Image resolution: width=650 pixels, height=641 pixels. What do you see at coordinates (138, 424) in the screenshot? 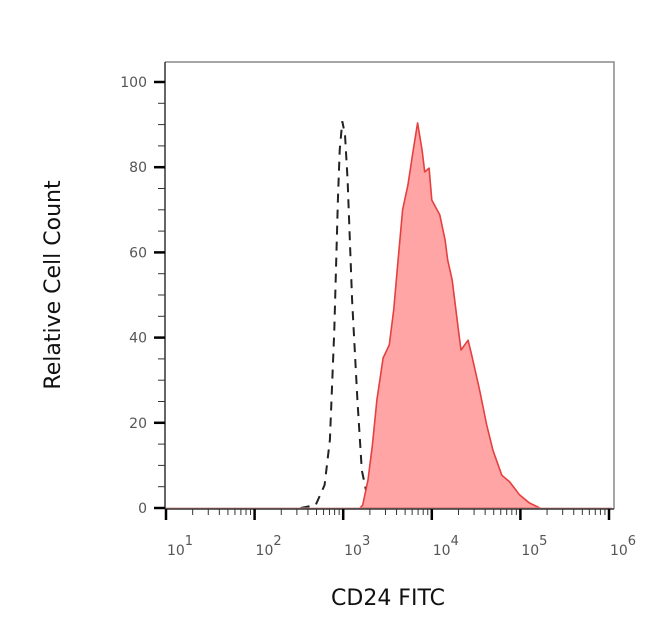
I see `y-tick-label: 20` at bounding box center [138, 424].